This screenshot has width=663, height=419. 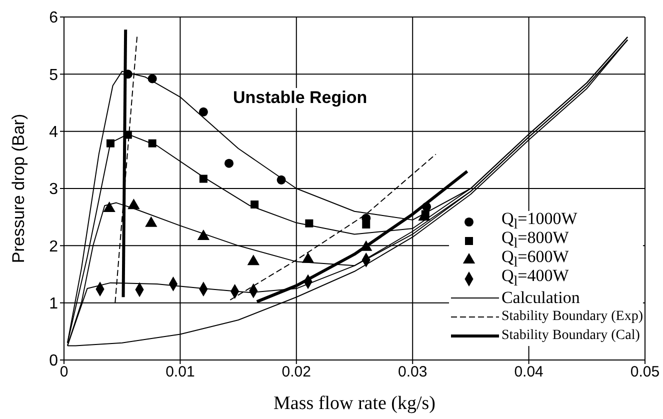 What do you see at coordinates (529, 372) in the screenshot?
I see `x-tick-label: 0.04` at bounding box center [529, 372].